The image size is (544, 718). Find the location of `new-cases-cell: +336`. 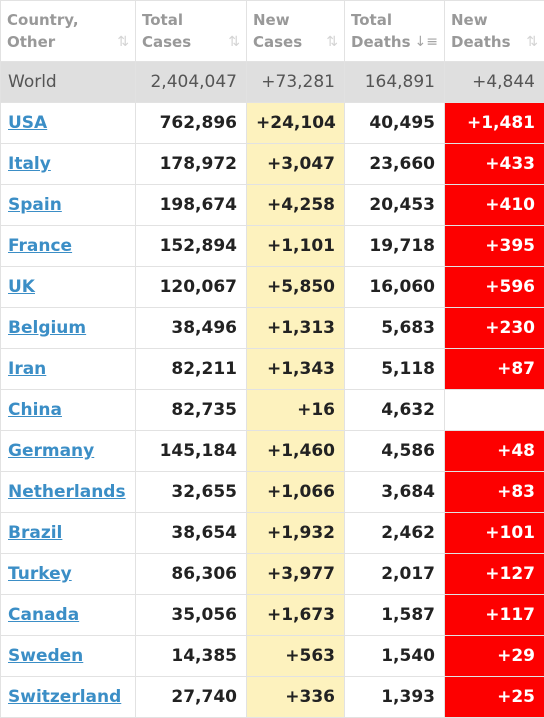

new-cases-cell: +336 is located at coordinates (296, 697).